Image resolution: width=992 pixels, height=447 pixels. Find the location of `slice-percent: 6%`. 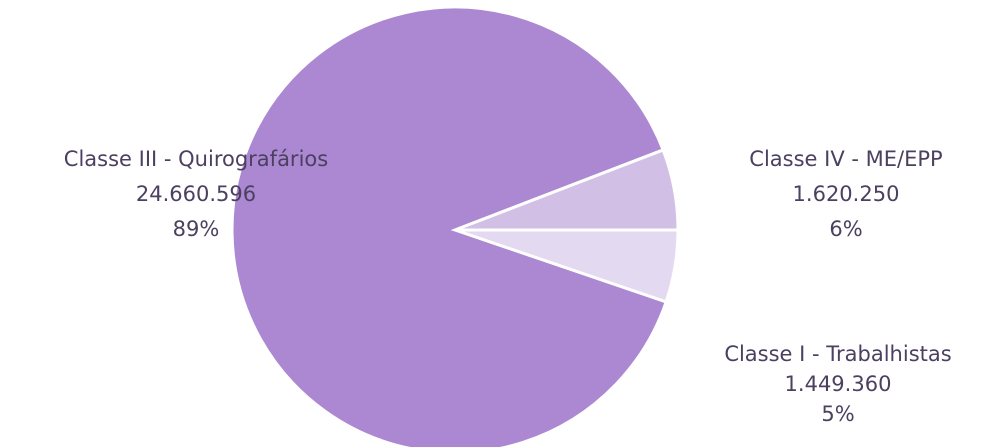

slice-percent: 6% is located at coordinates (845, 229).